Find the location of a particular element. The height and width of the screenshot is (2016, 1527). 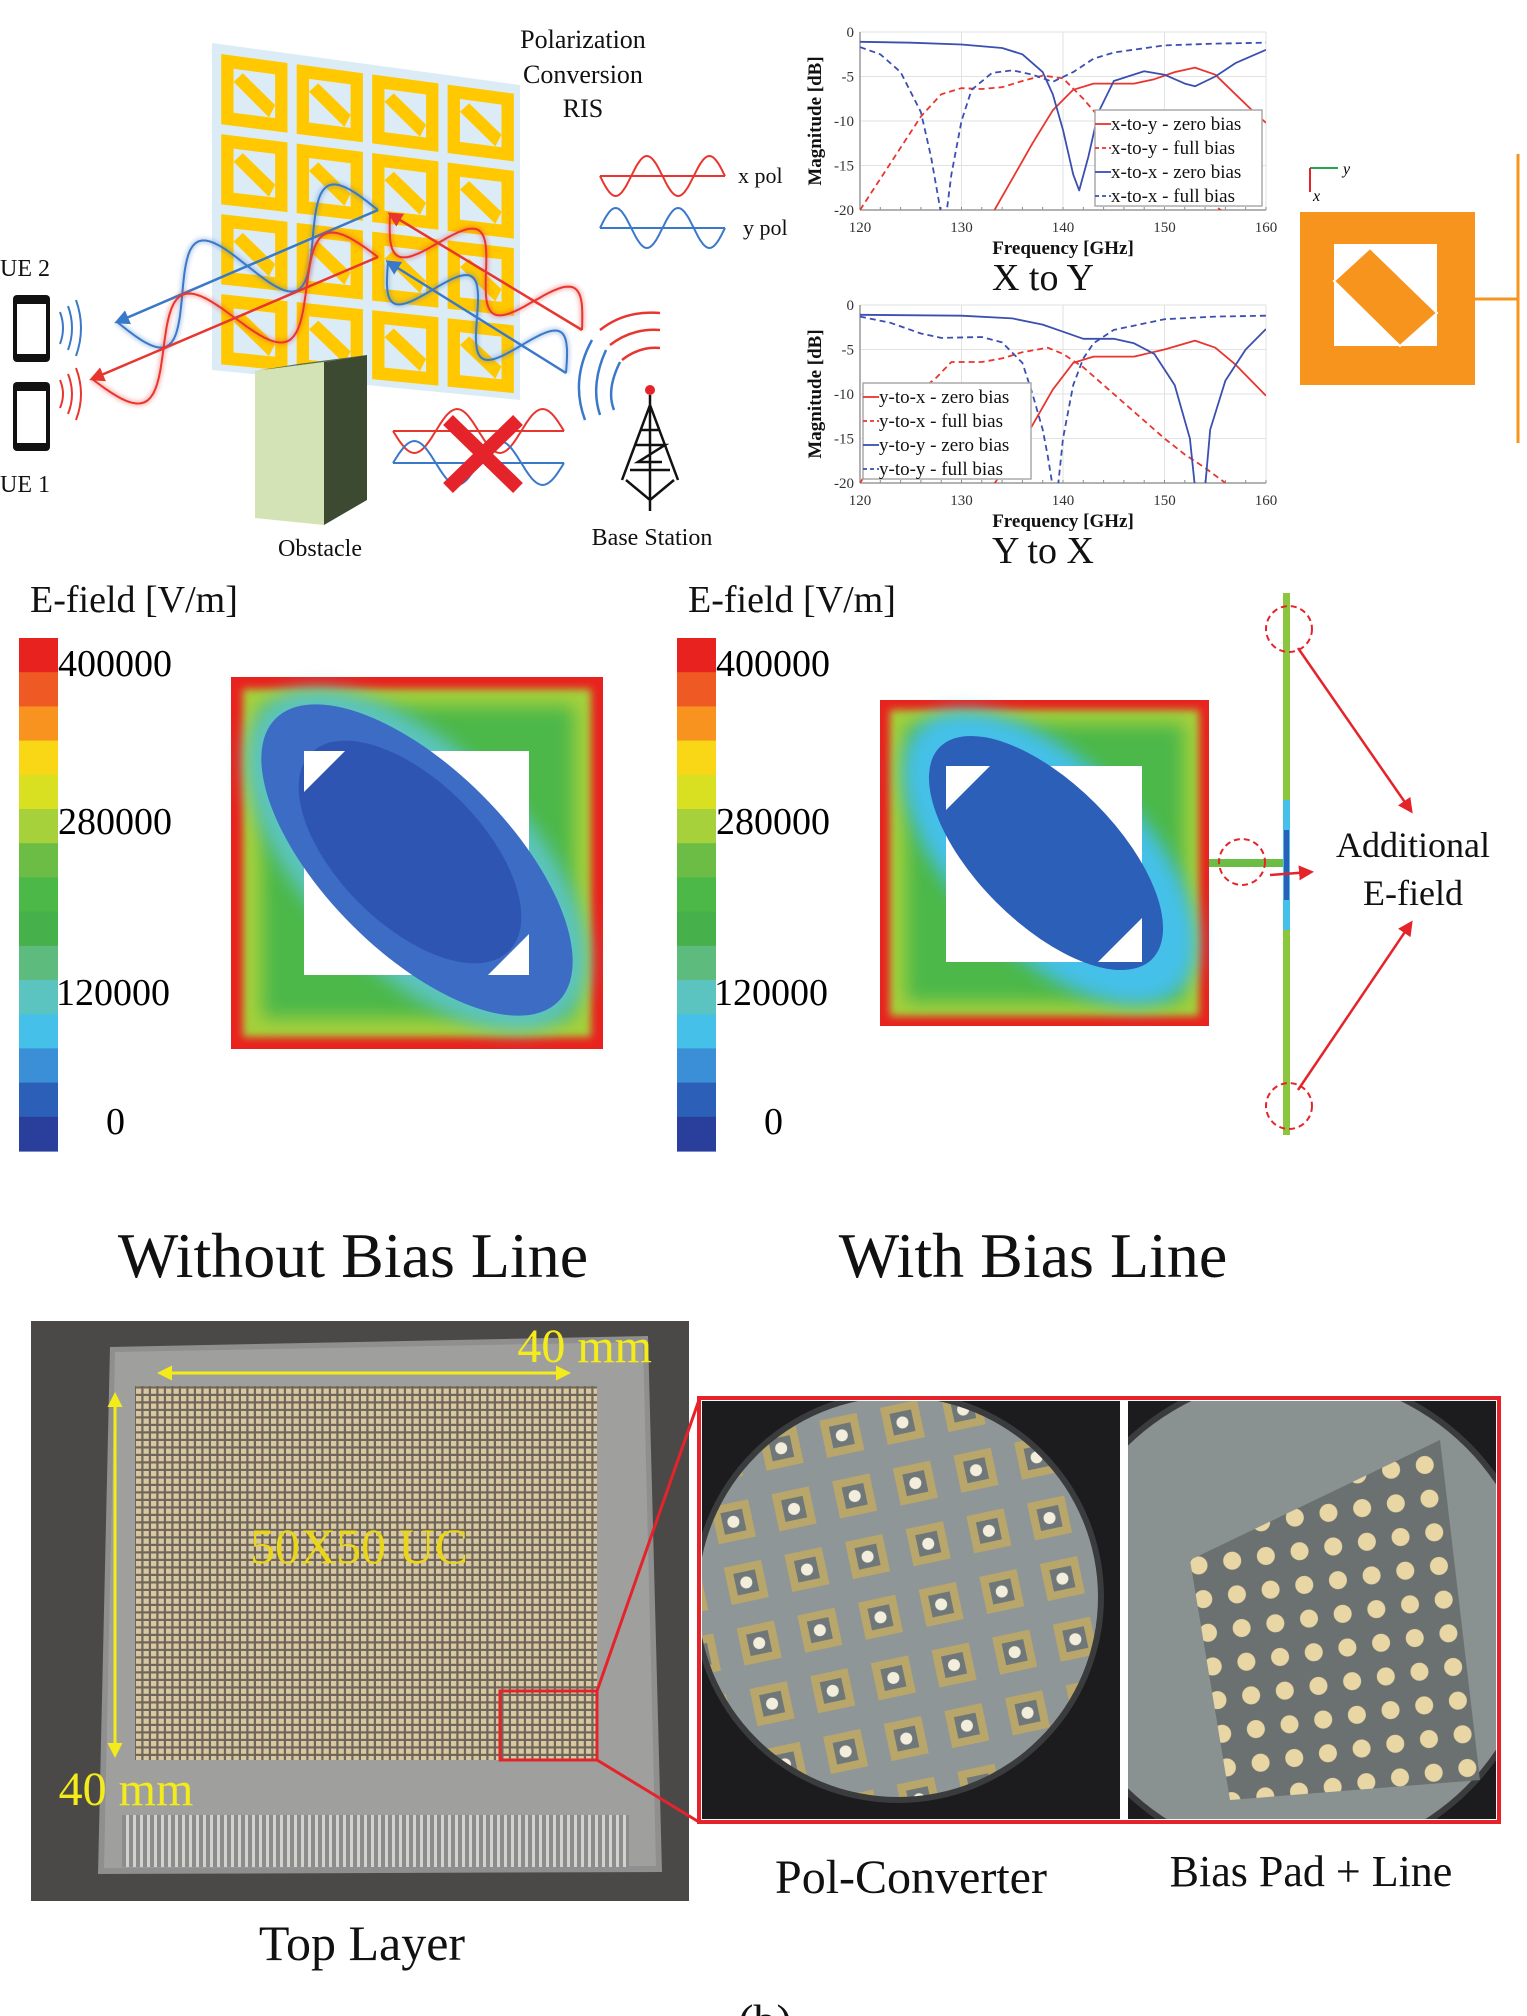

caption-top-layer: Top Layer is located at coordinates (362, 1943).